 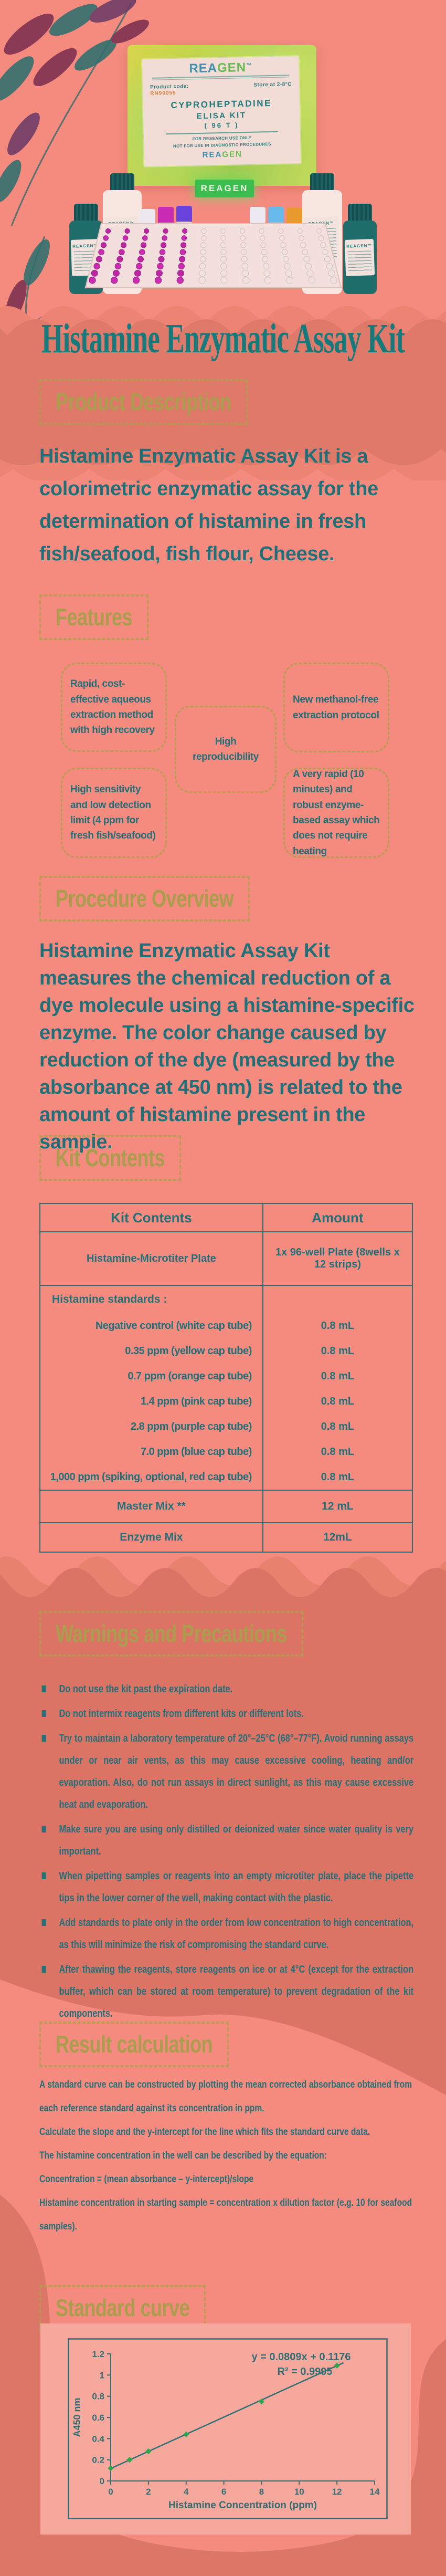 I want to click on chart-frame, so click(x=228, y=2428).